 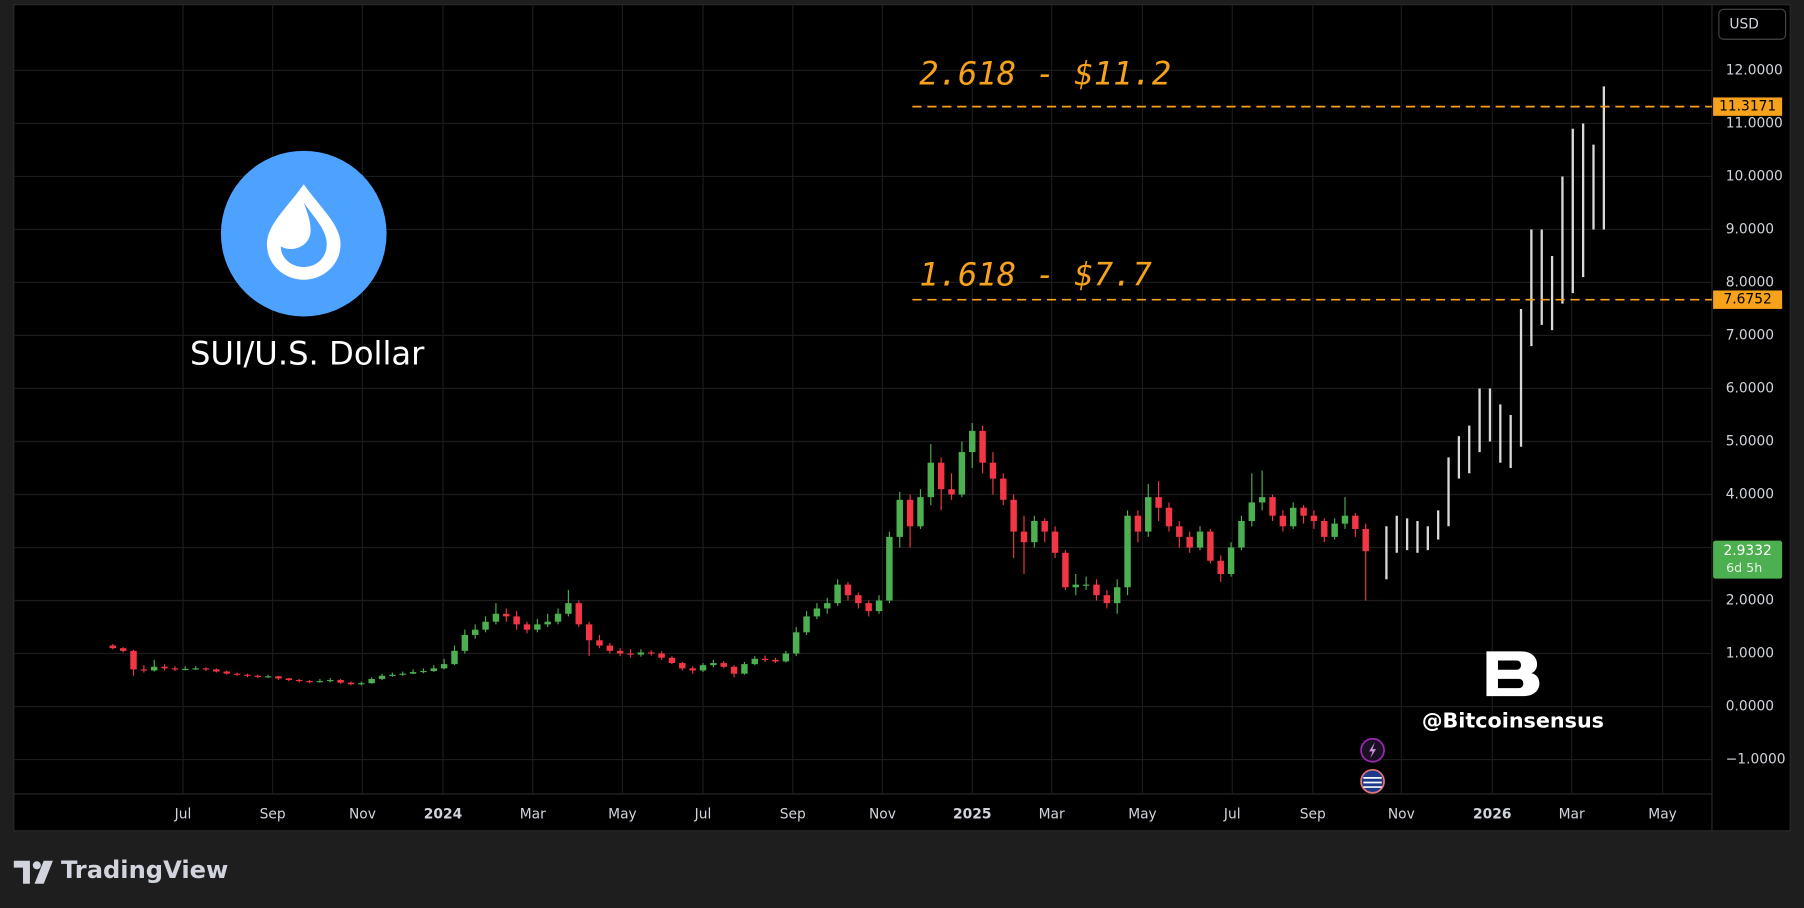 I want to click on currency-button, so click(x=1752, y=24).